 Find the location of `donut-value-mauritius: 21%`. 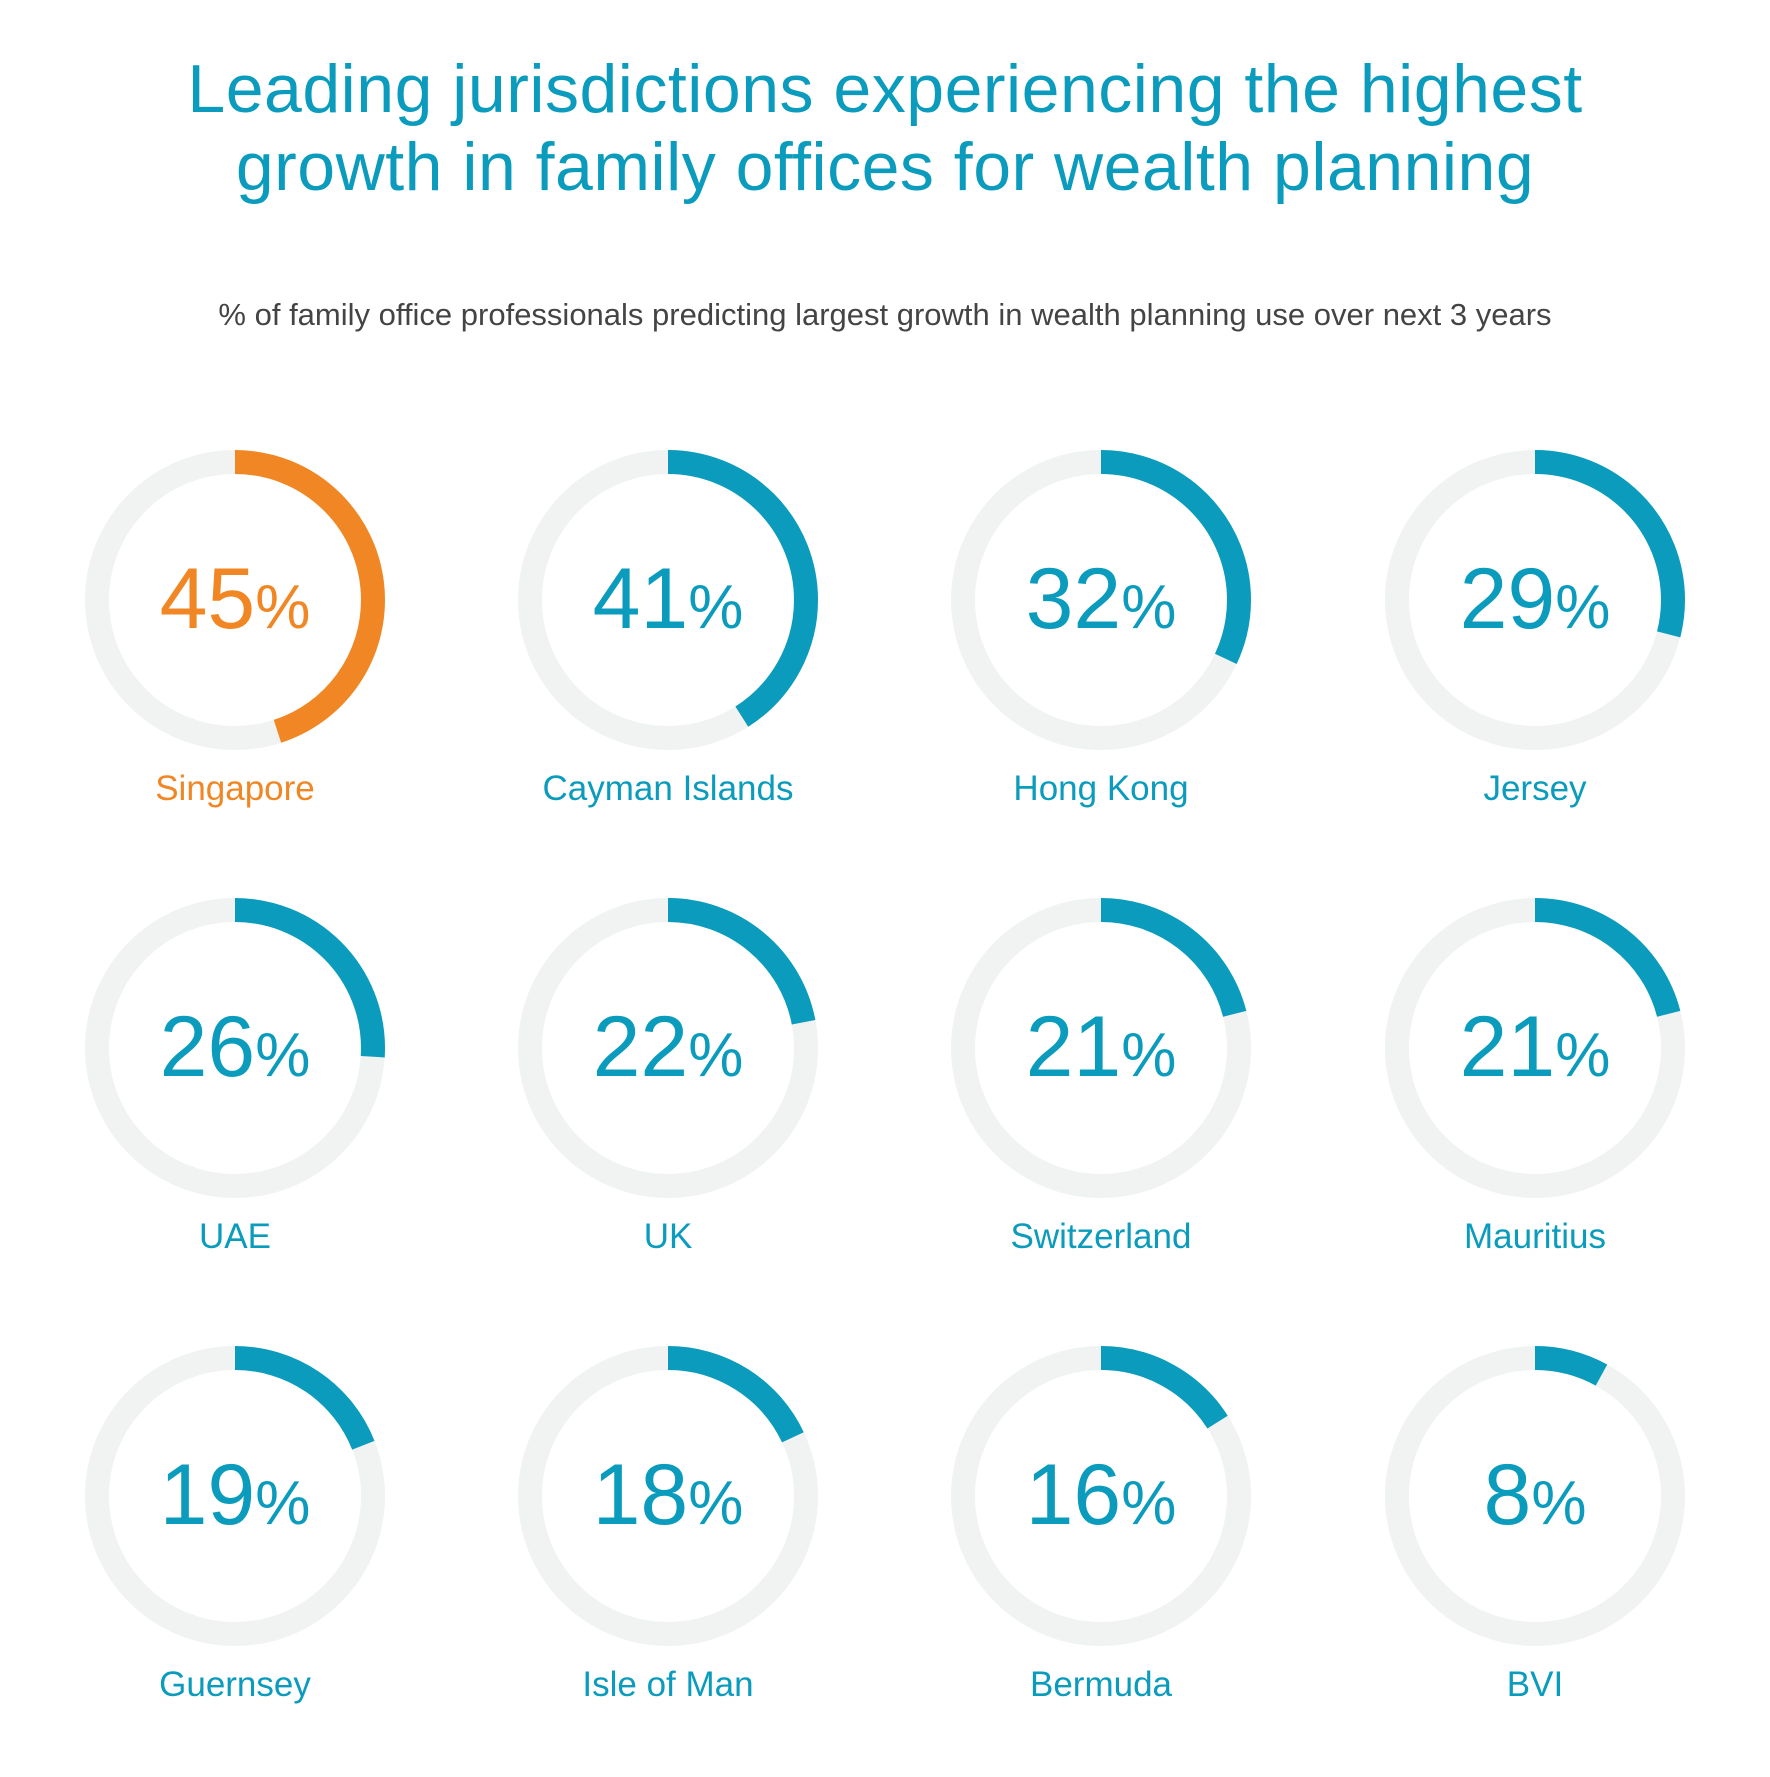

donut-value-mauritius: 21% is located at coordinates (1535, 1047).